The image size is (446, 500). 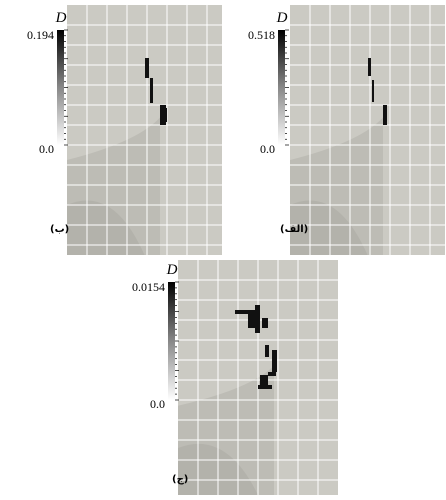 I want to click on colorbar-max: 0.194, so click(x=40, y=35).